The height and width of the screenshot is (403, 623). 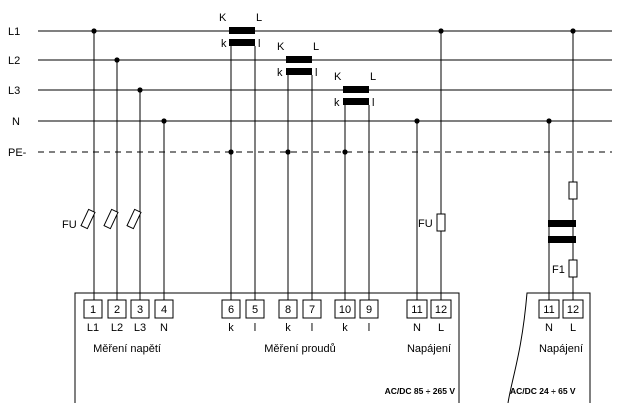 What do you see at coordinates (259, 18) in the screenshot?
I see `ct1-primary-l: L` at bounding box center [259, 18].